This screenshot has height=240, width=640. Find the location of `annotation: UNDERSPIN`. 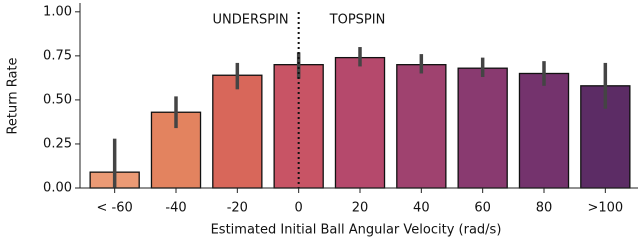

annotation: UNDERSPIN is located at coordinates (251, 20).